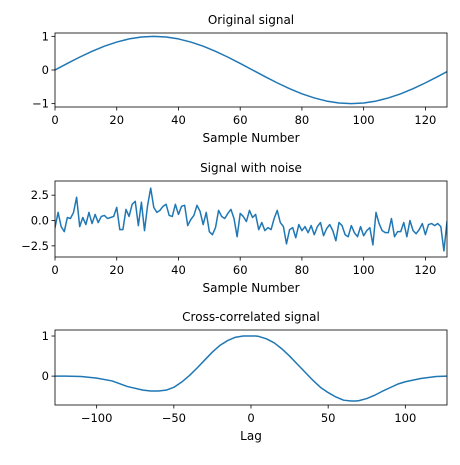 This screenshot has height=465, width=460. What do you see at coordinates (35, 246) in the screenshot?
I see `y-tick-label: −2.5` at bounding box center [35, 246].